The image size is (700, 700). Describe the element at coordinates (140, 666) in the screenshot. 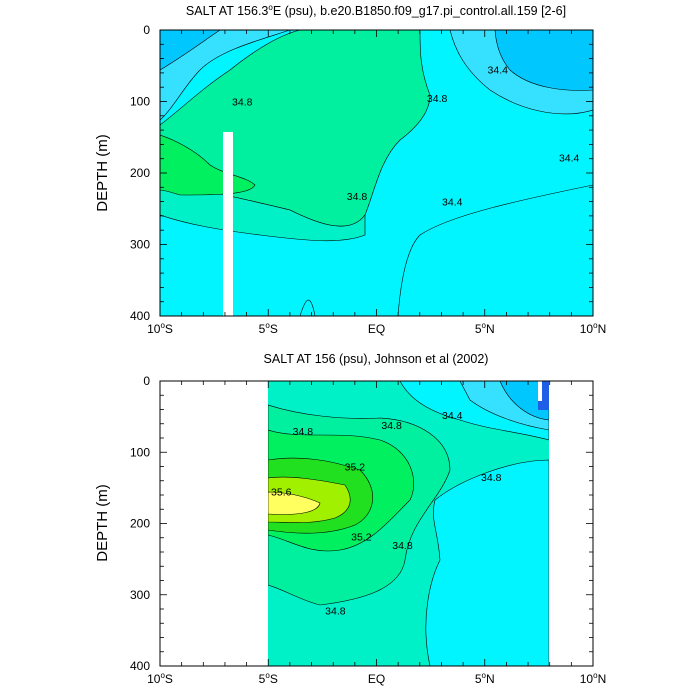

I see `bottom-y-tick-label: 400` at that location.